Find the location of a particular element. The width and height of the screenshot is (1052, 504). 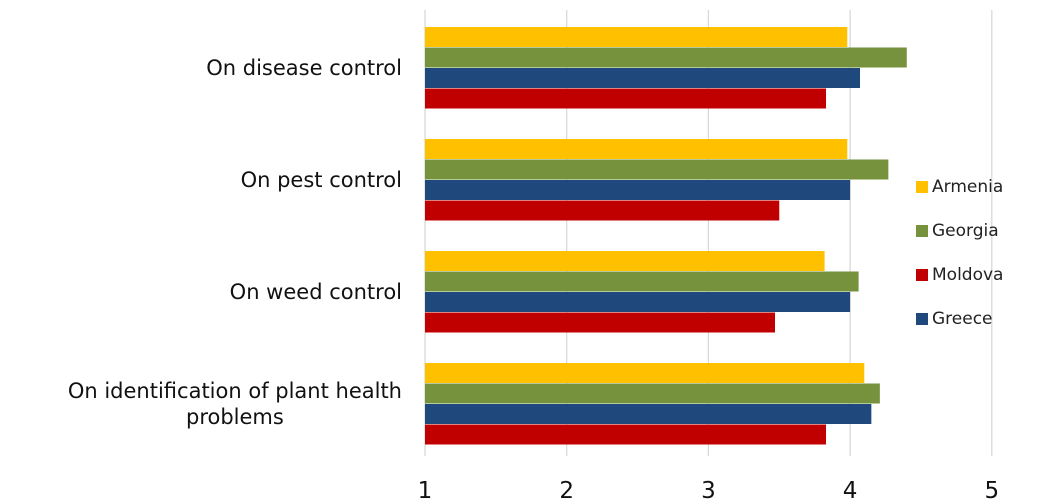

x-tick-label: 2 is located at coordinates (567, 491).